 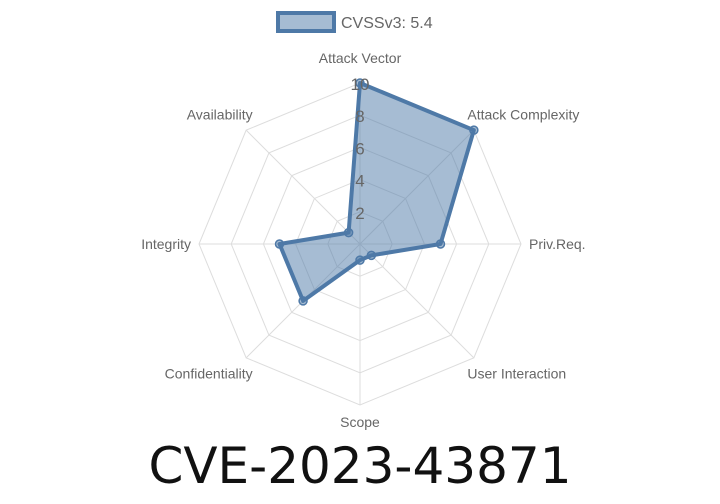 I want to click on axis-label: Scope, so click(x=360, y=422).